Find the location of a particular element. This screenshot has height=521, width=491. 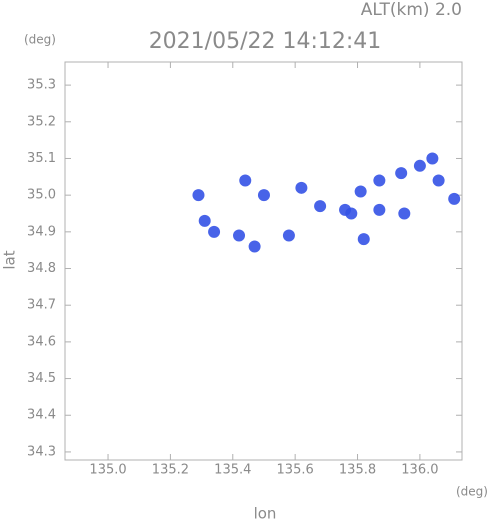

x-tick-label: 135.0 is located at coordinates (107, 470).